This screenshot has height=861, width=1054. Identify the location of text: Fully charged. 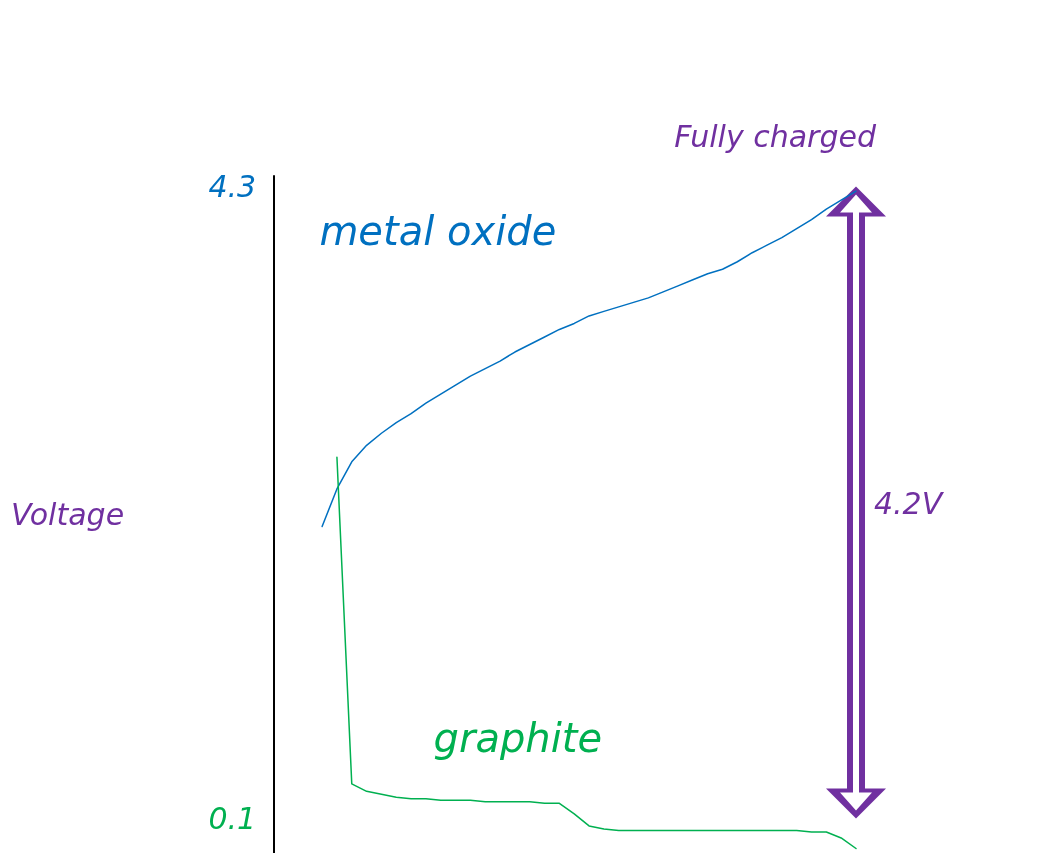
(775, 136).